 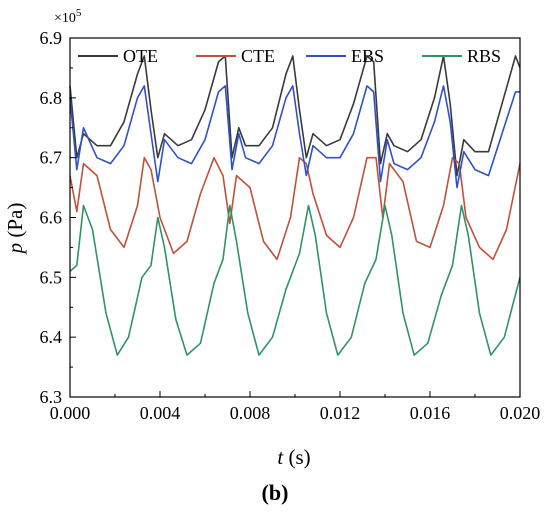 What do you see at coordinates (51, 98) in the screenshot?
I see `y-tick-label: 6.8` at bounding box center [51, 98].